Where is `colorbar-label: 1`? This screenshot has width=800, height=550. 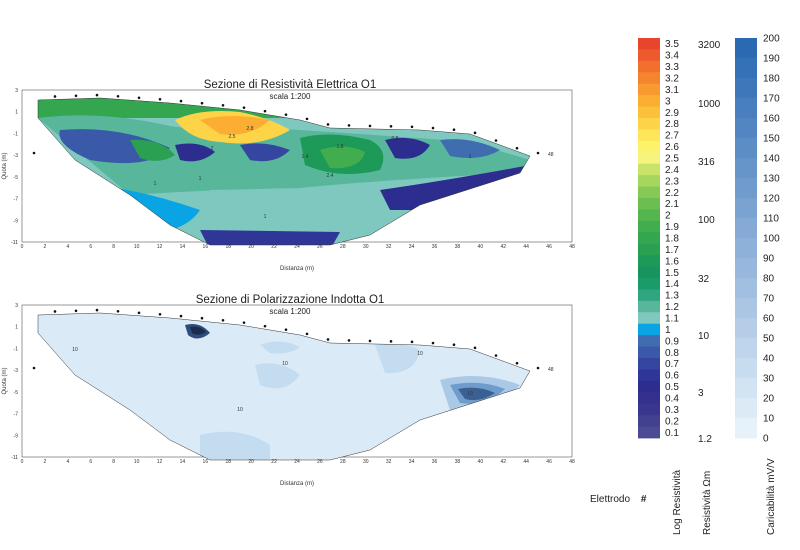
colorbar-label: 1 is located at coordinates (668, 330).